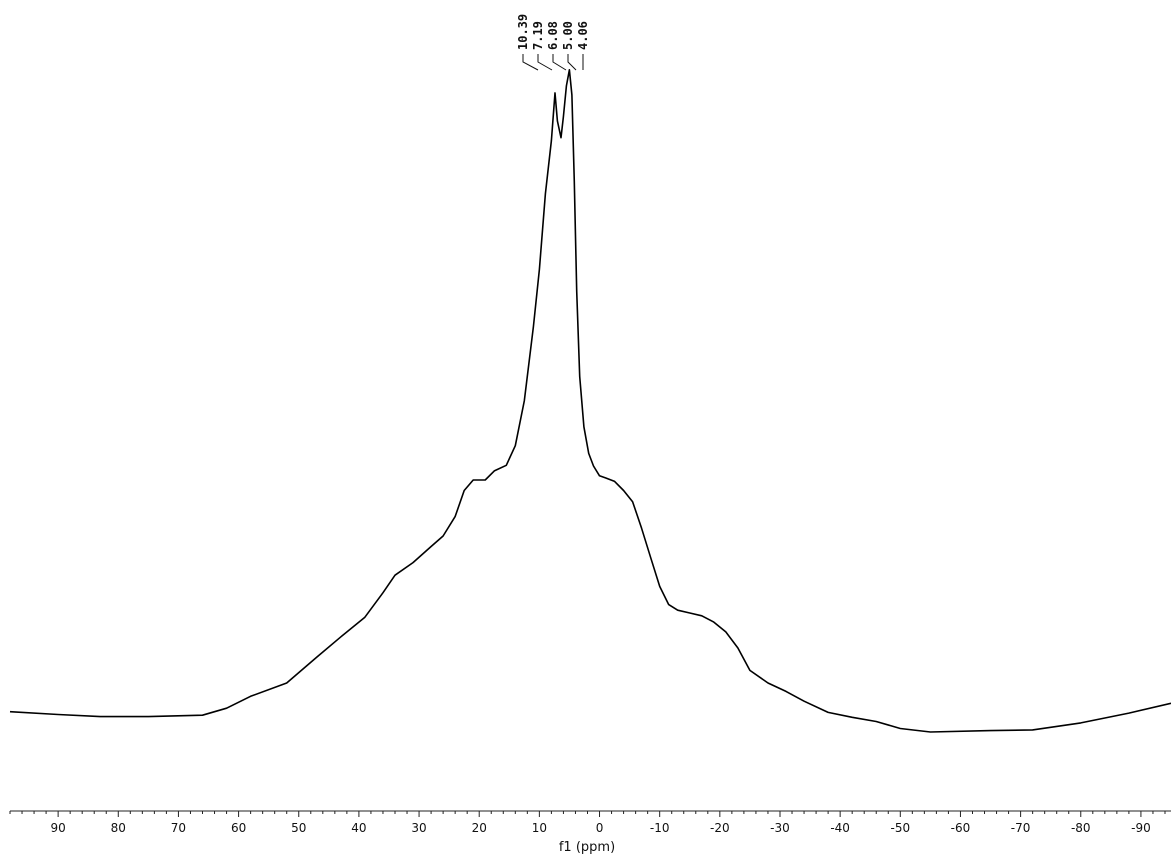 This screenshot has width=1171, height=854. What do you see at coordinates (57, 828) in the screenshot?
I see `x-tick-label: 90` at bounding box center [57, 828].